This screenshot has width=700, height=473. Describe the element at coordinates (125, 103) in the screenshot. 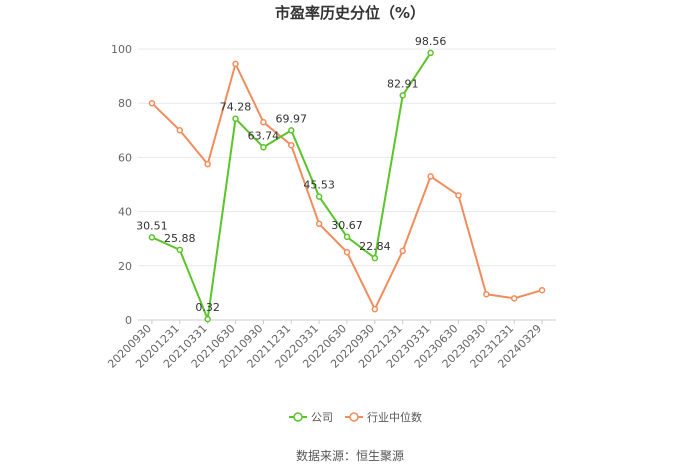

I see `y-tick-label: 80` at that location.